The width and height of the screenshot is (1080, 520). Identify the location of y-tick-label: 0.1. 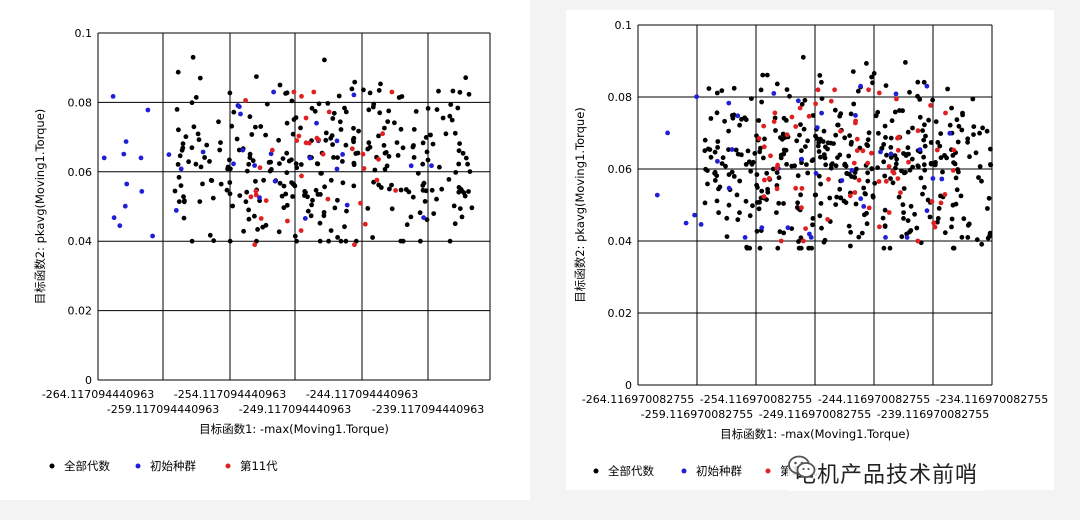
(84, 33).